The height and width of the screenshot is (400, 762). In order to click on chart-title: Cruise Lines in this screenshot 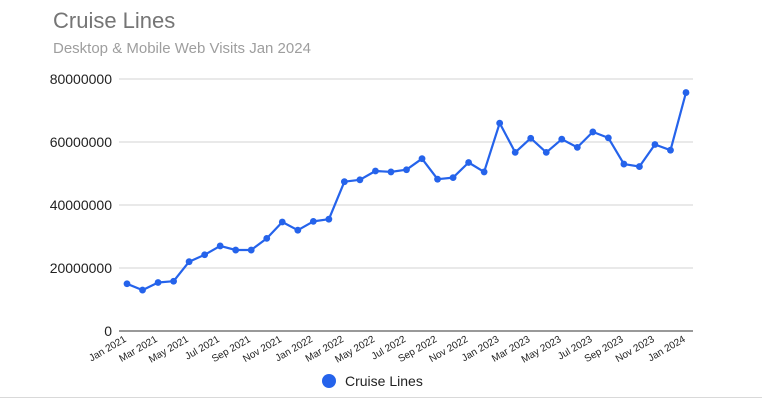, I will do `click(114, 20)`.